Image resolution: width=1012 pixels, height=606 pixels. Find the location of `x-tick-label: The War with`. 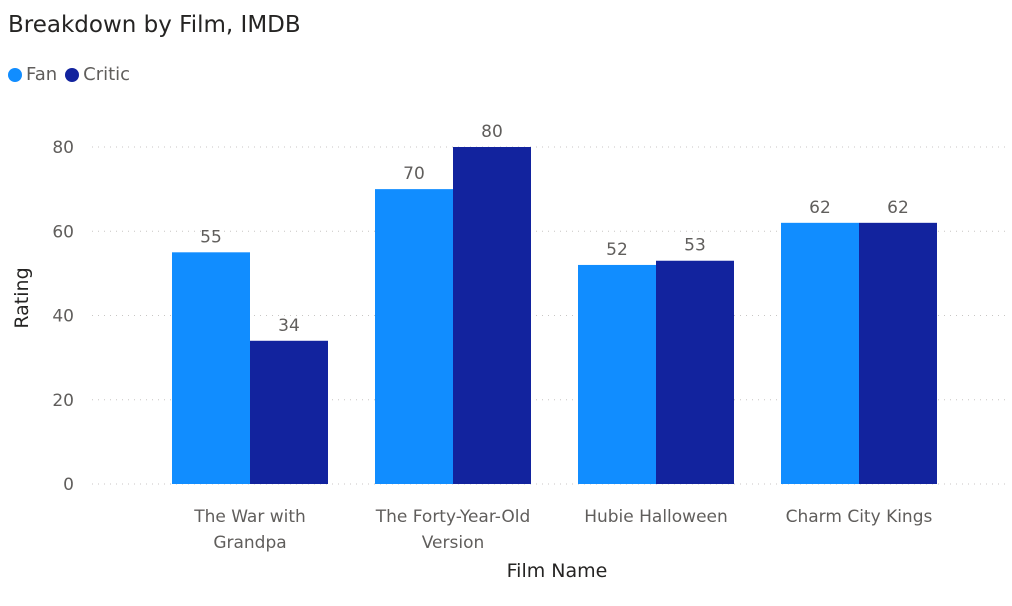

x-tick-label: The War with is located at coordinates (249, 517).